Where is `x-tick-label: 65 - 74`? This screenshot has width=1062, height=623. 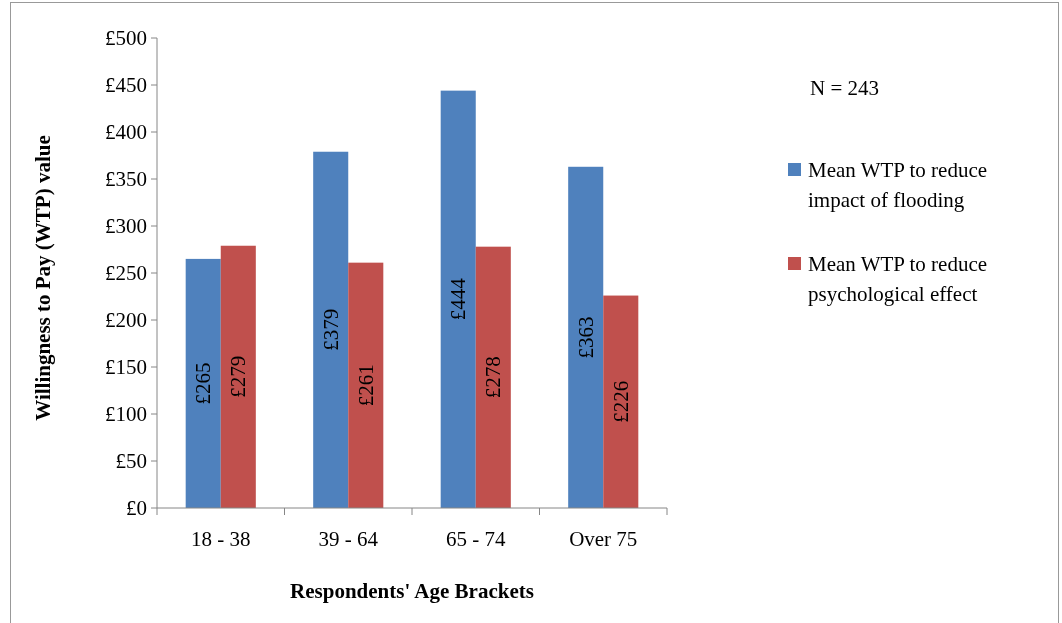
x-tick-label: 65 - 74 is located at coordinates (476, 539).